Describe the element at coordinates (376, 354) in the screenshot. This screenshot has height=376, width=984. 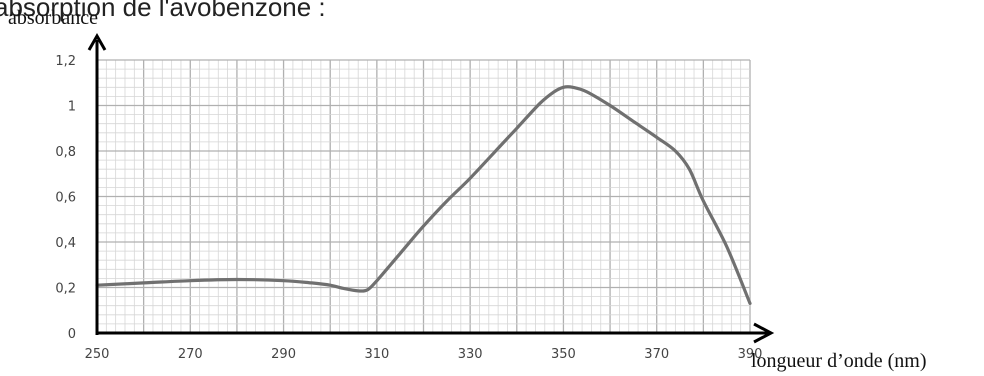
I see `x-tick-label: 310` at that location.